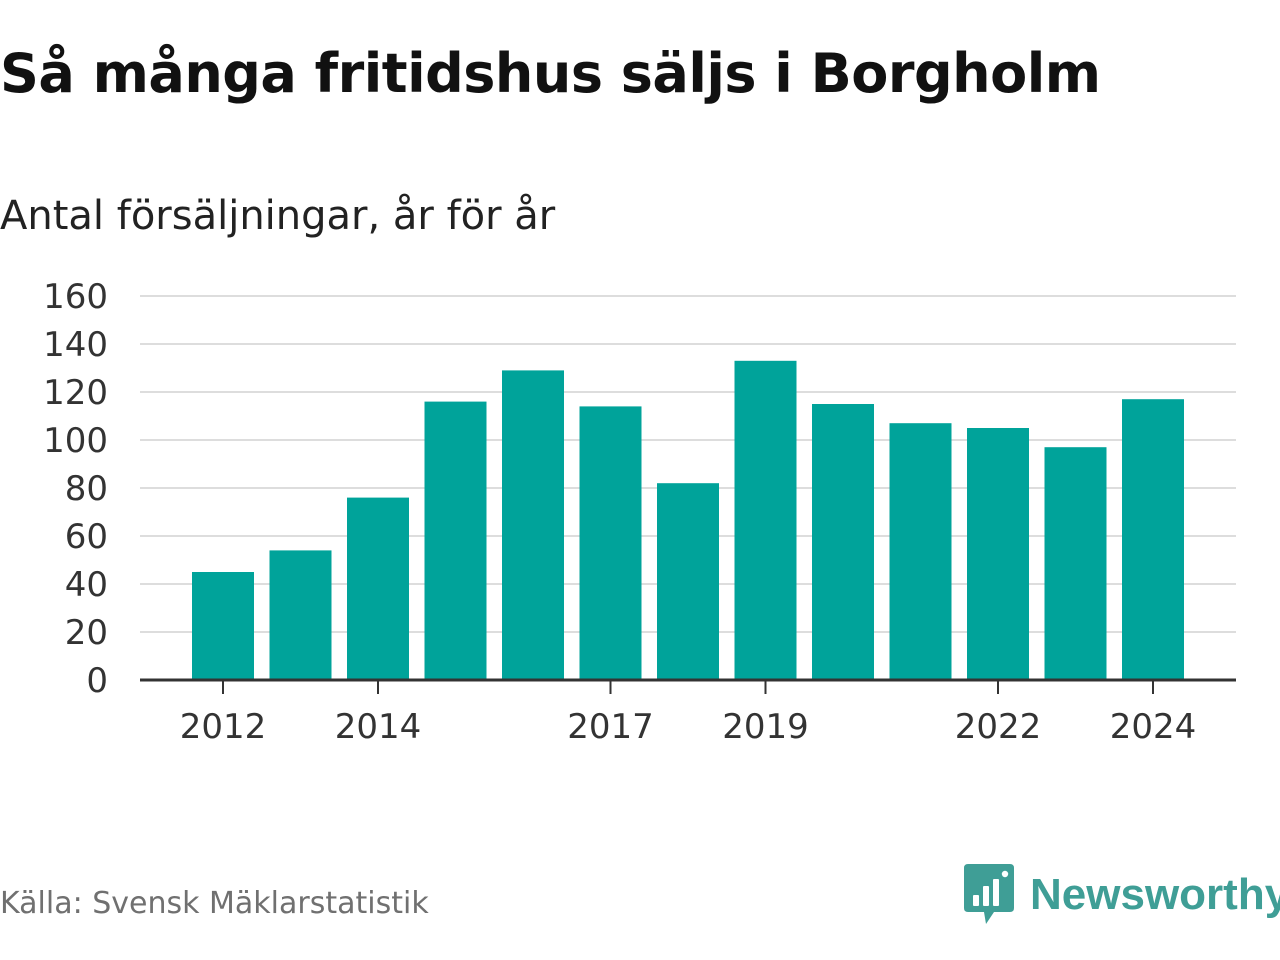  What do you see at coordinates (998, 727) in the screenshot?
I see `x-tick-label: 2022` at bounding box center [998, 727].